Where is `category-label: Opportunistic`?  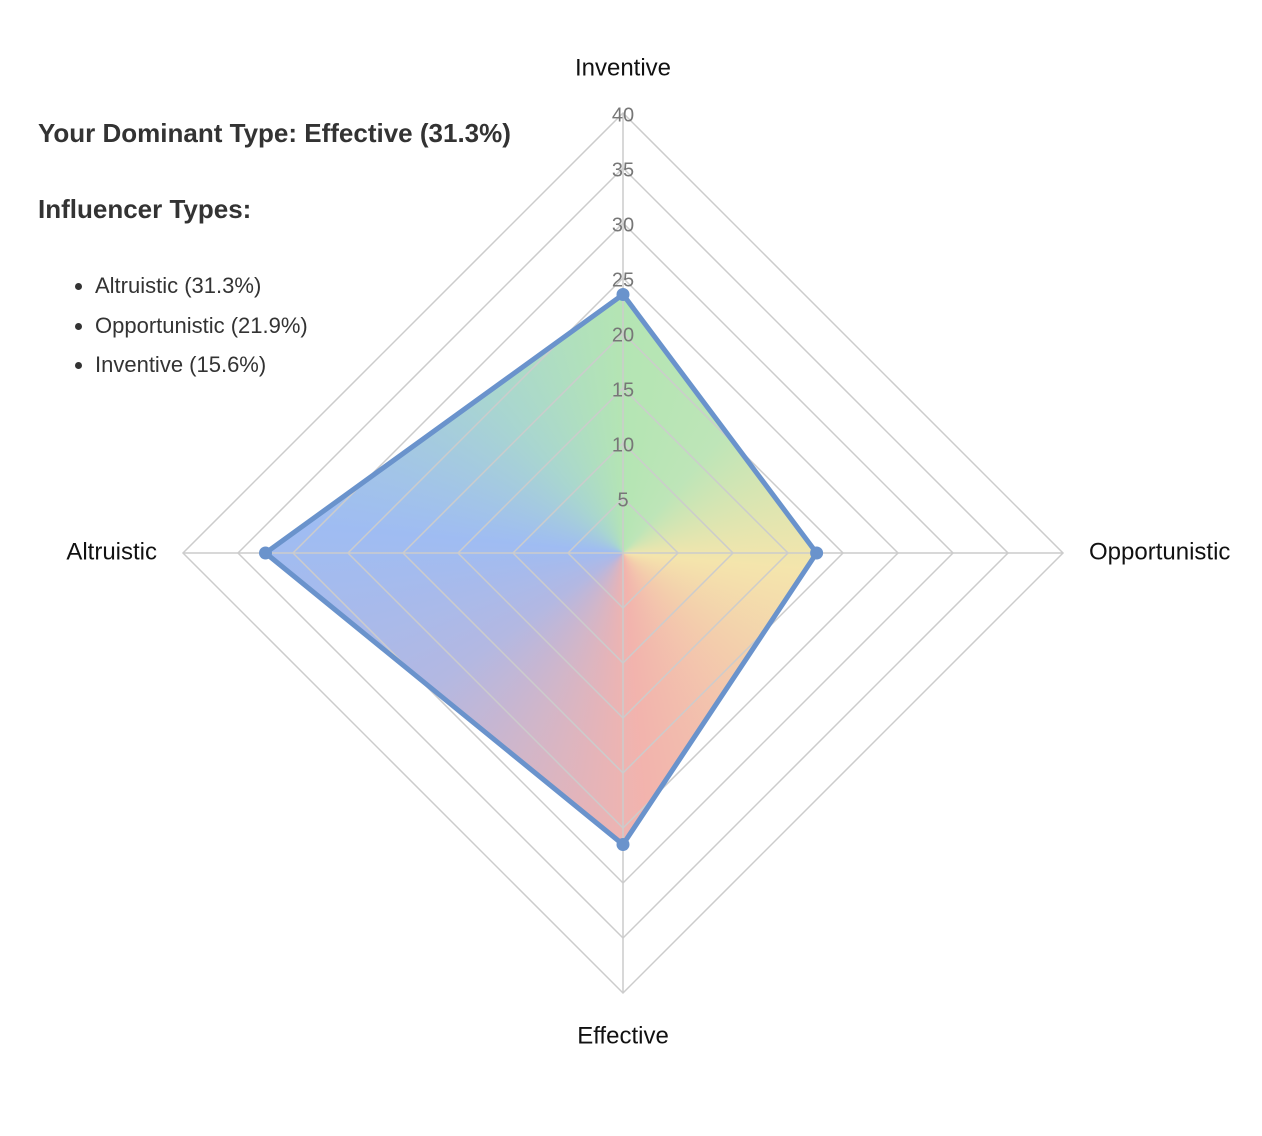 category-label: Opportunistic is located at coordinates (1159, 551).